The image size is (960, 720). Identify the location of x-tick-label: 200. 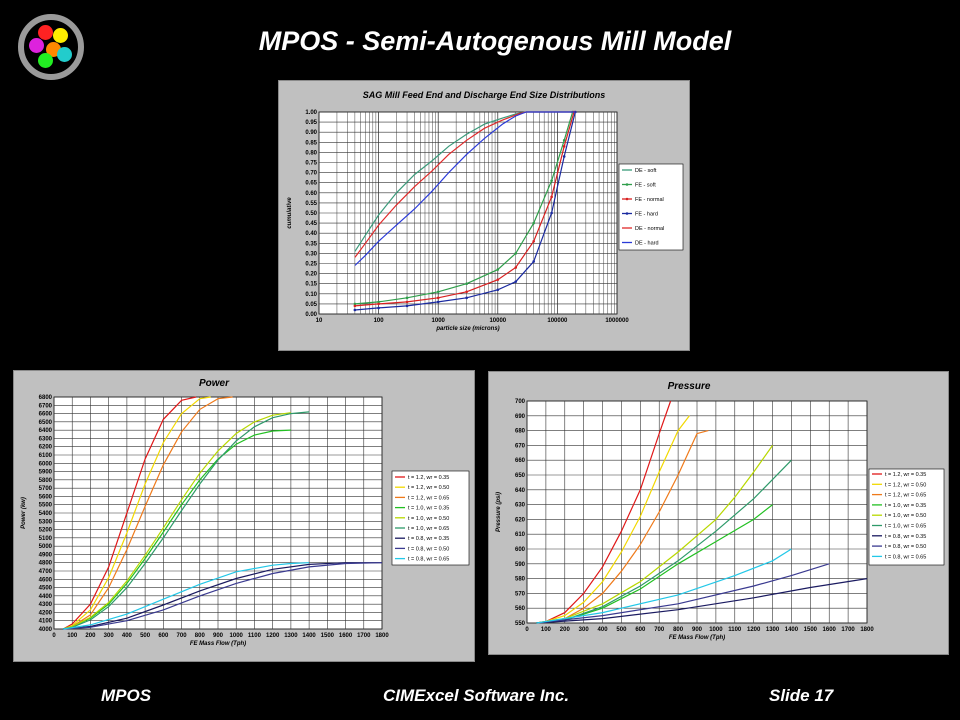
(565, 630).